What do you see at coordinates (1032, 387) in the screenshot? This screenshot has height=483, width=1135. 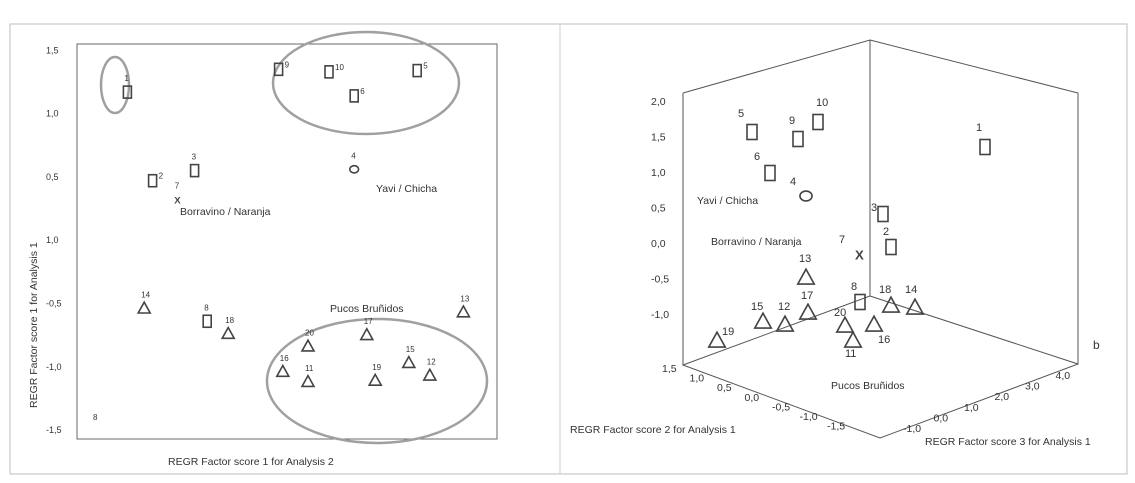 I see `panel-b-right-tick-label: 3,0` at bounding box center [1032, 387].